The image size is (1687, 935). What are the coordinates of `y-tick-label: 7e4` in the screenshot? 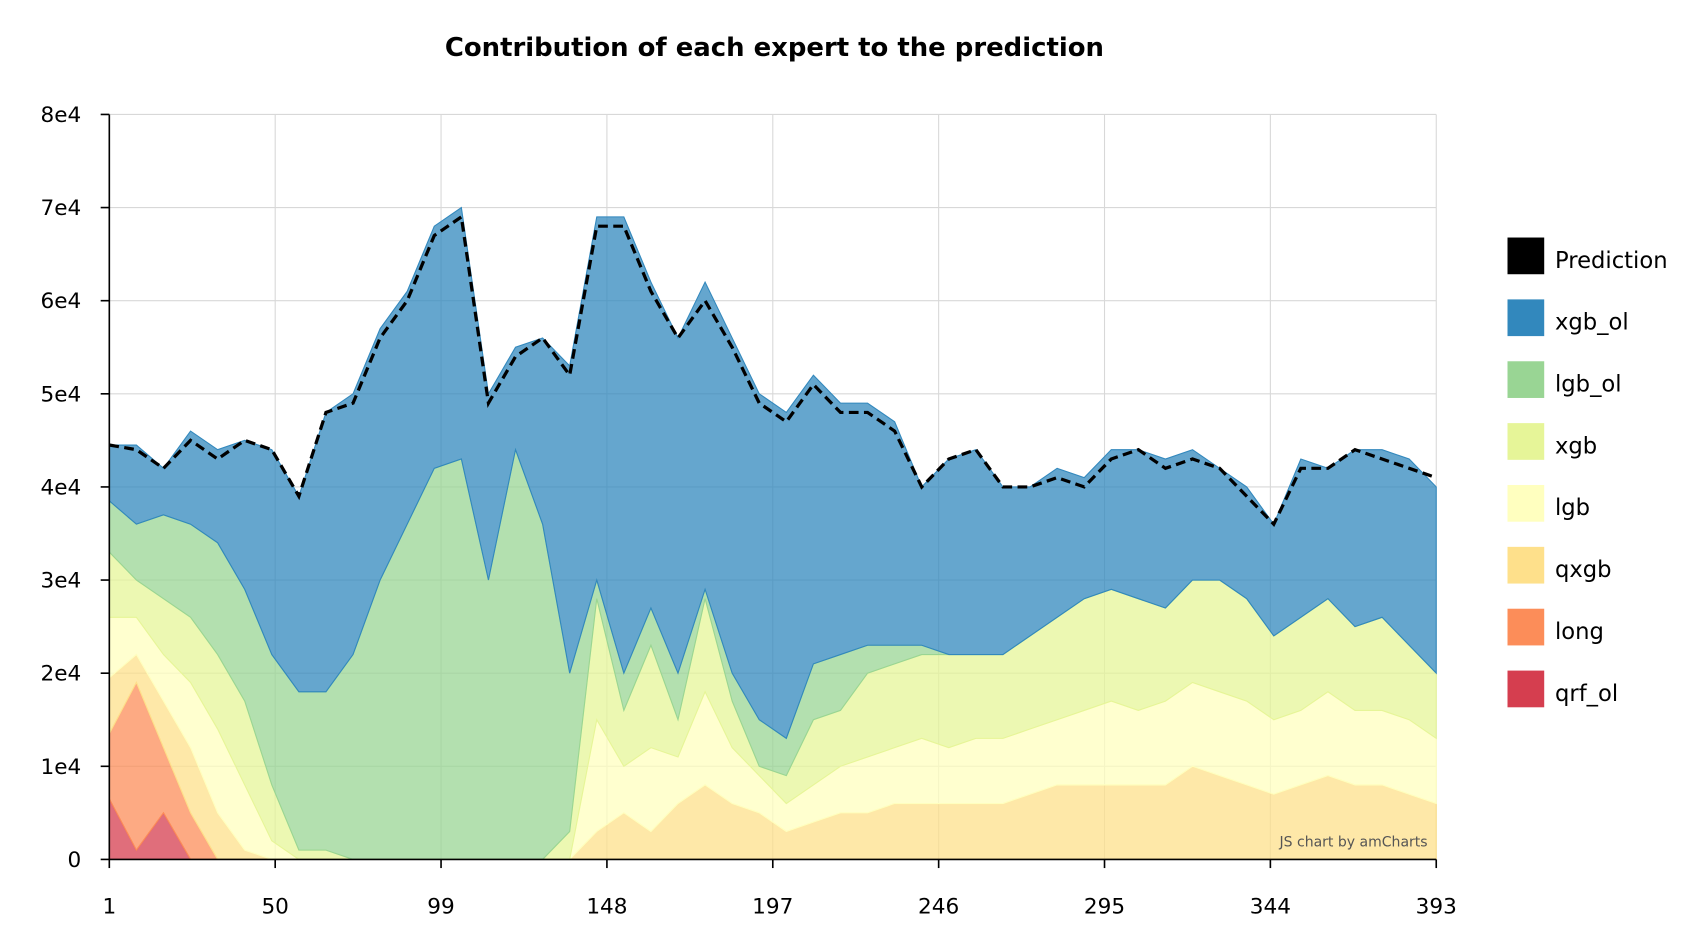 It's located at (61, 208).